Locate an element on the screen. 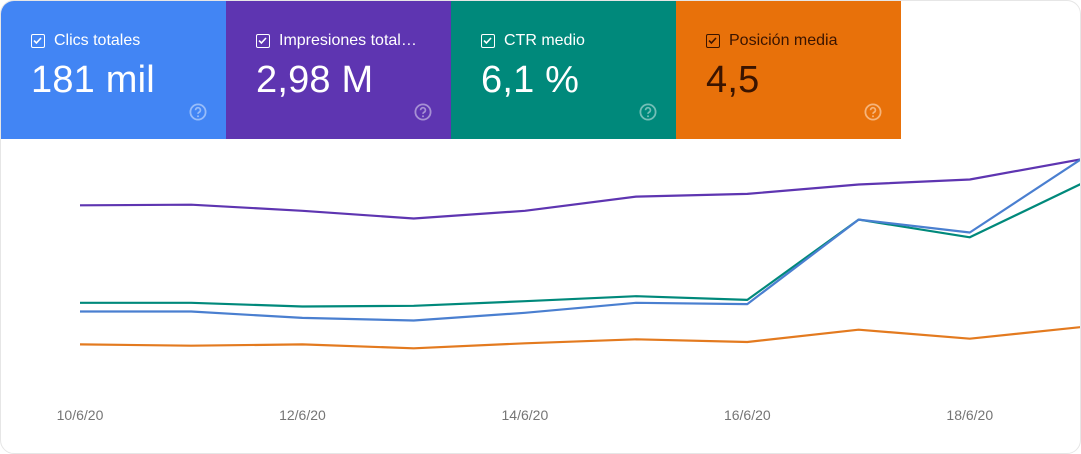 Image resolution: width=1081 pixels, height=454 pixels. x-tick-label: 14/6/20 is located at coordinates (525, 415).